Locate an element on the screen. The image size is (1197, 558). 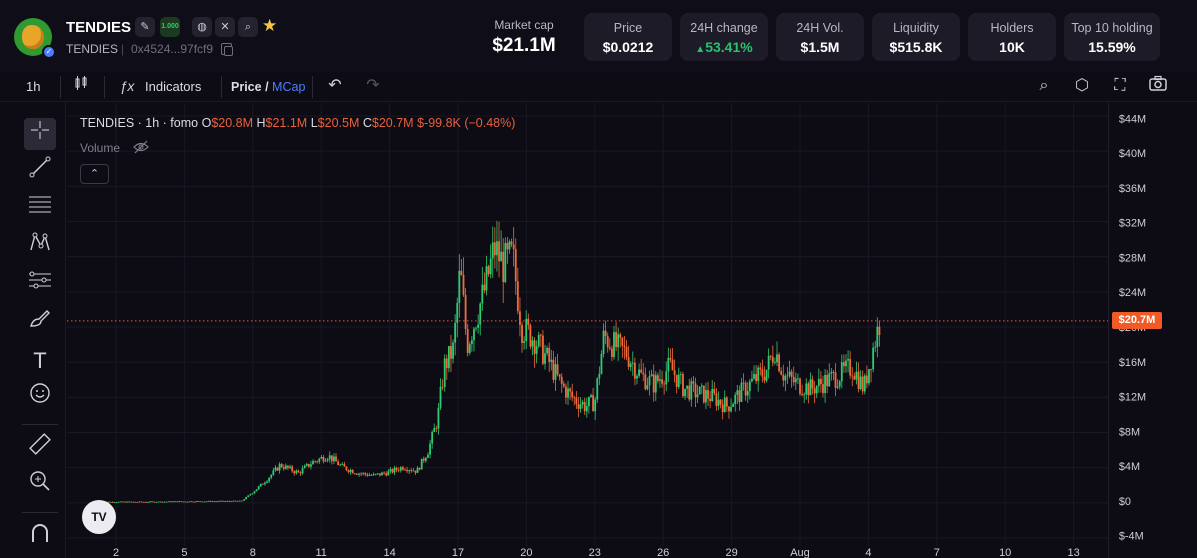
indicators-button: Indicators is located at coordinates (173, 86).